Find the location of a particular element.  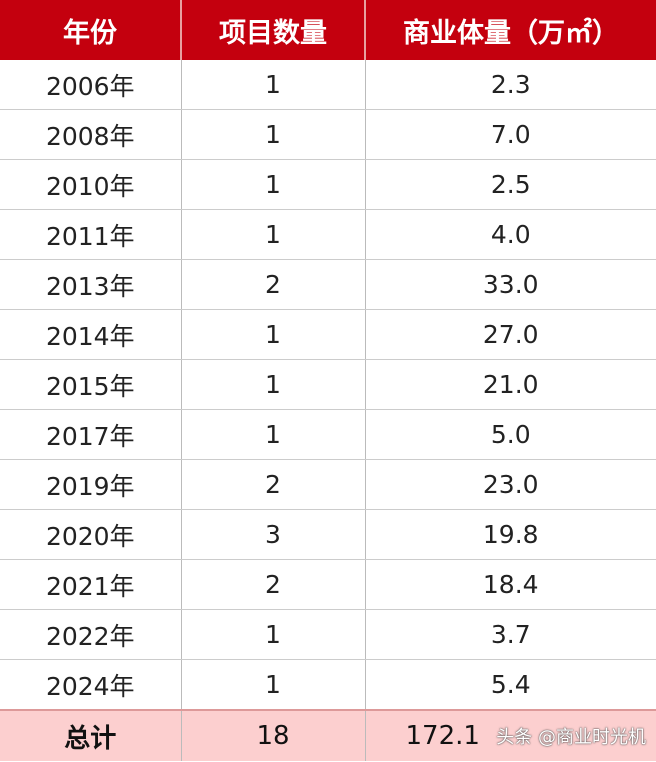

year-cell: 2022年 is located at coordinates (91, 634).